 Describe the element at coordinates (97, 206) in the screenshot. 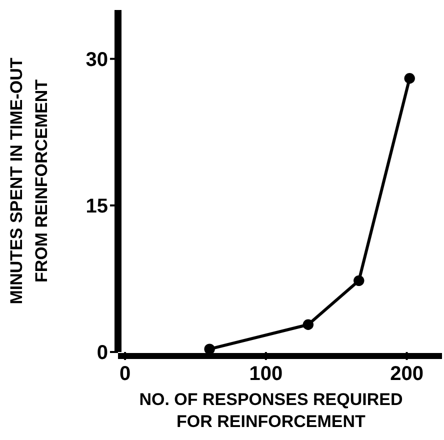

I see `y-tick-label: 15` at that location.